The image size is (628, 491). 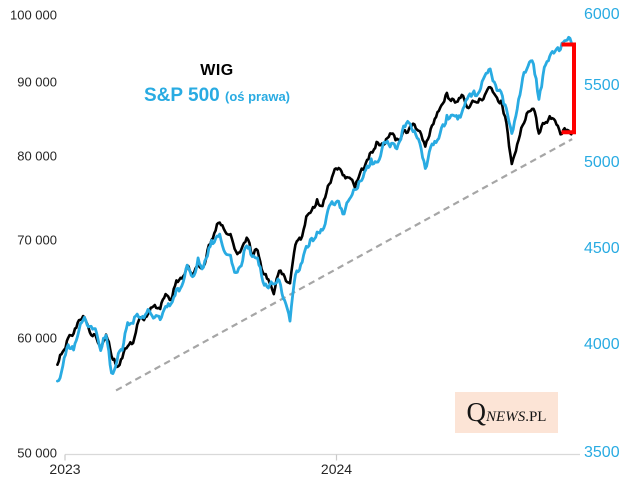 I want to click on right-tick-label: 4500, so click(x=602, y=248).